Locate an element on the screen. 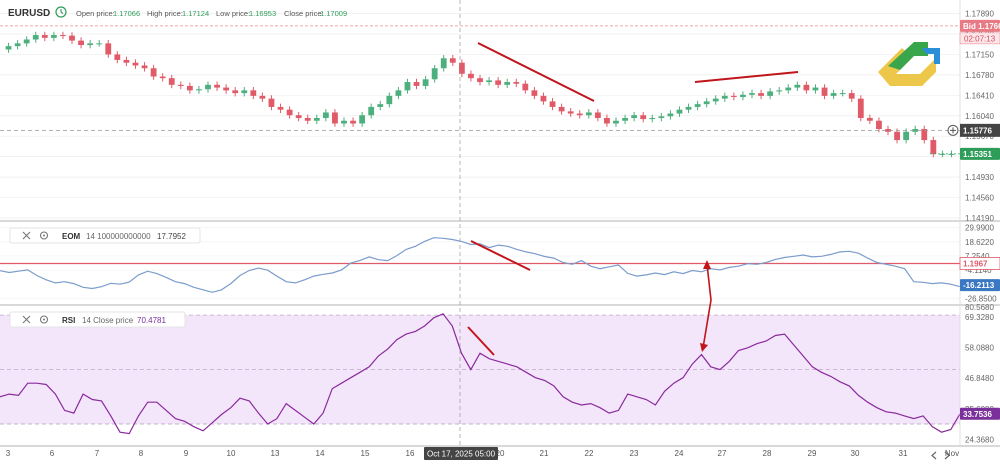 This screenshot has height=464, width=1000. plus-icon is located at coordinates (953, 130).